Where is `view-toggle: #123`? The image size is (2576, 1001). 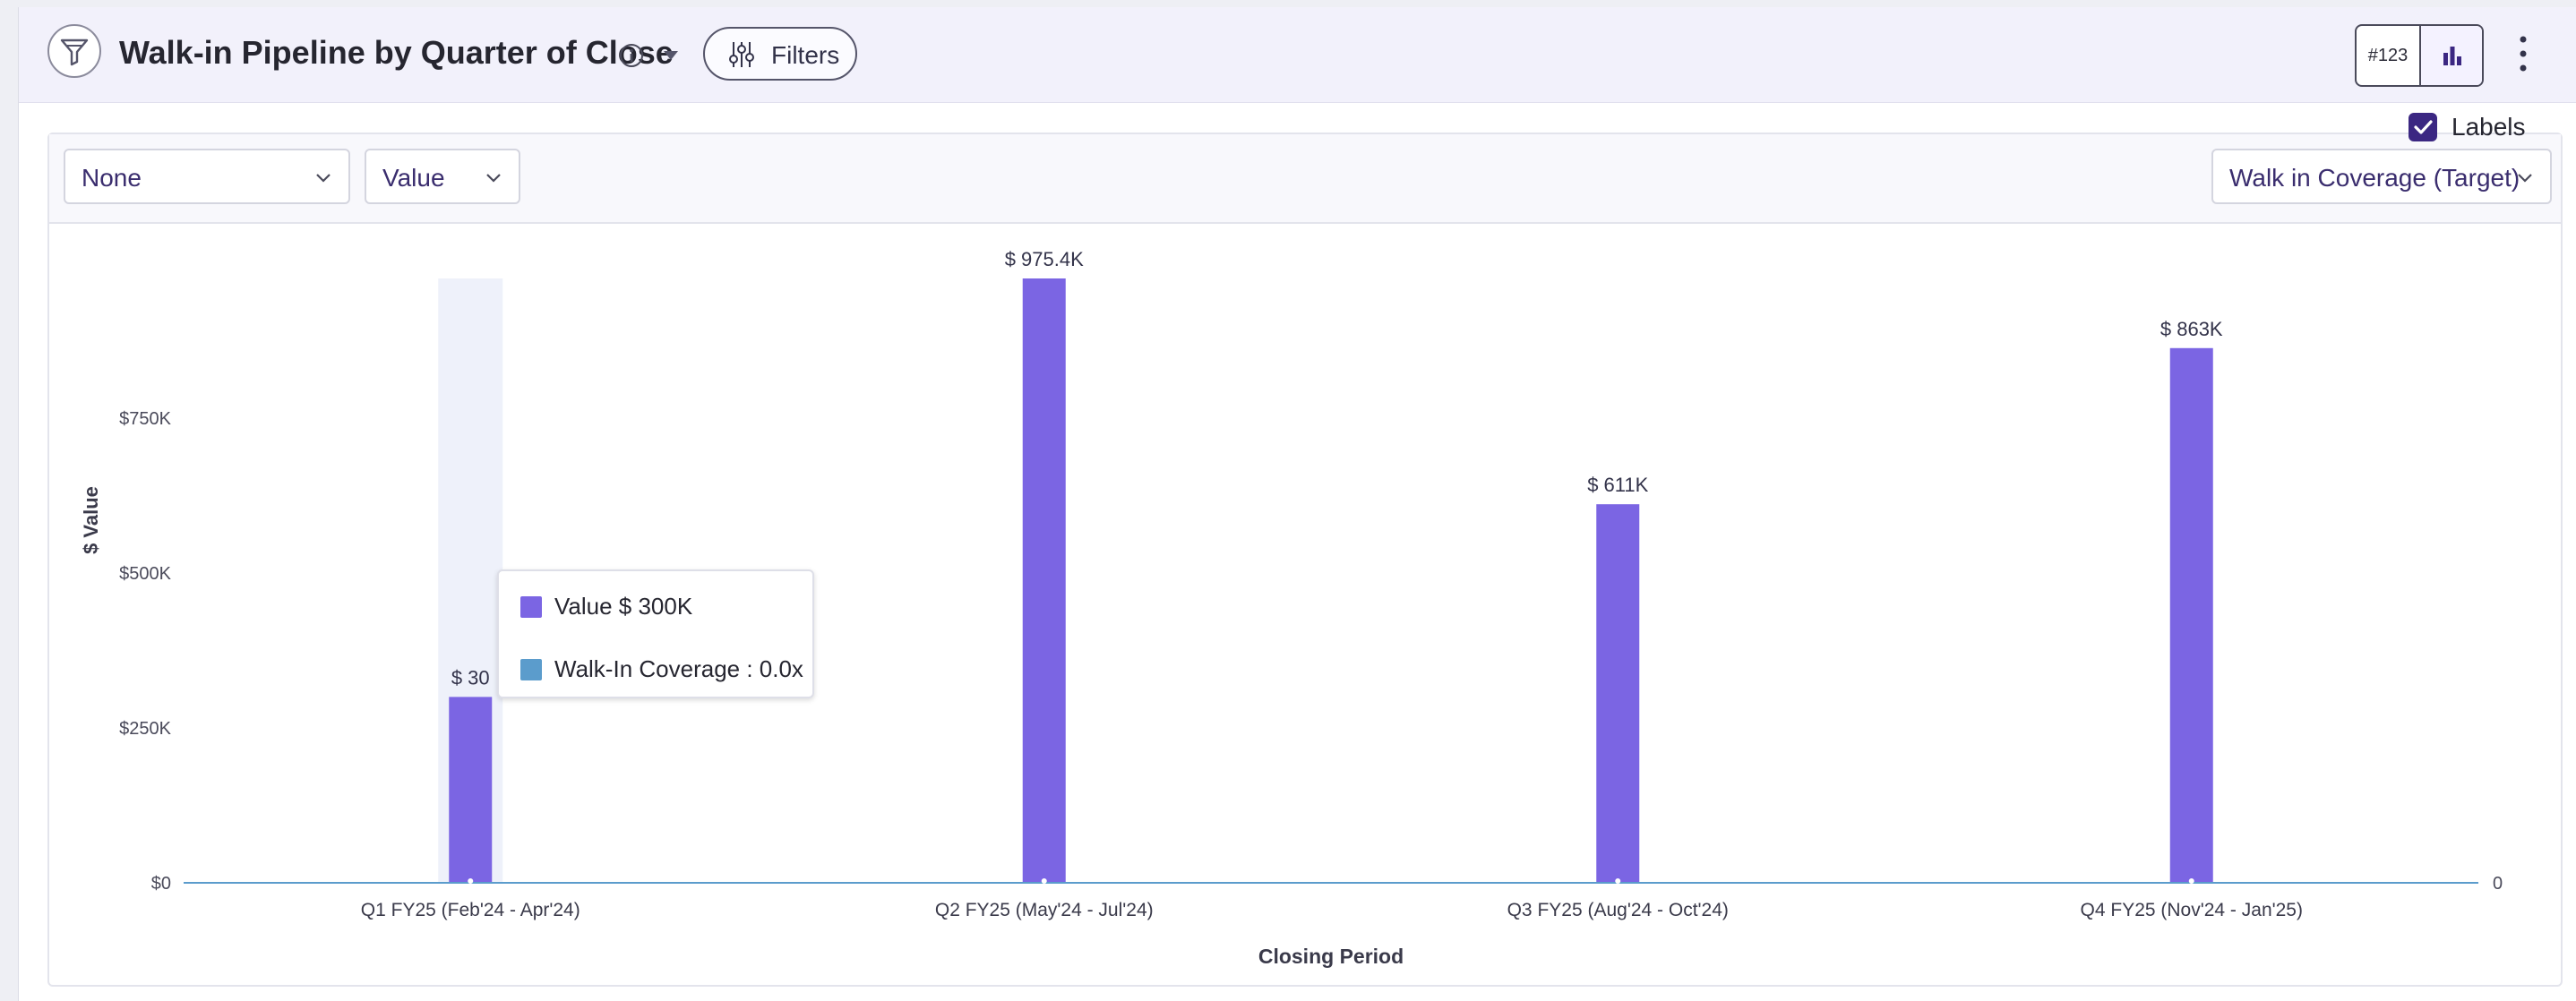 view-toggle: #123 is located at coordinates (2419, 55).